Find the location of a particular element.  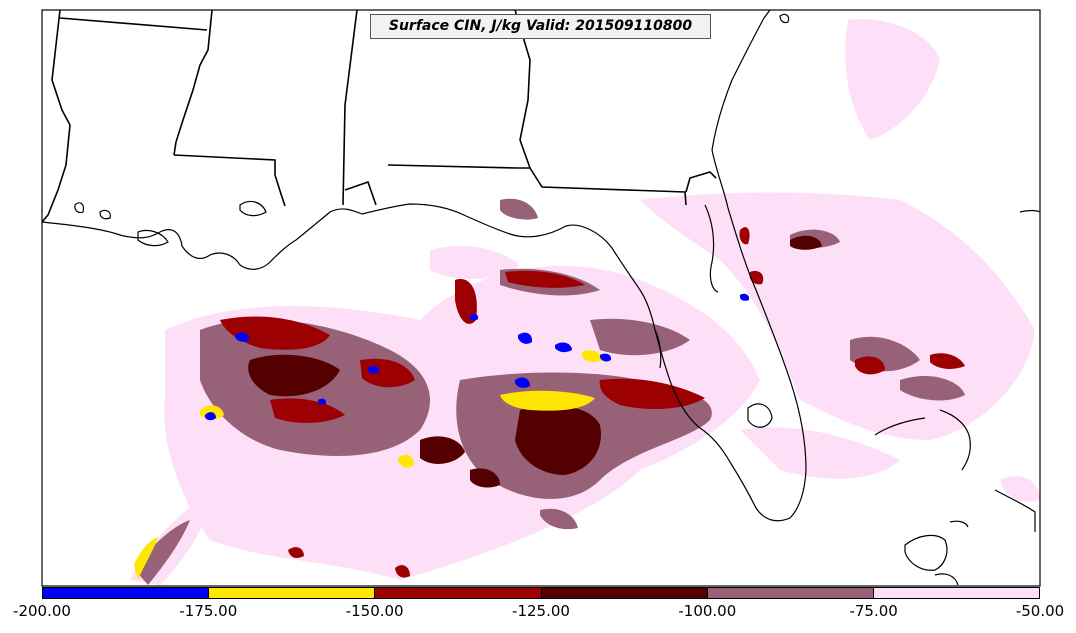

colorbar-tick-label: -150.00 is located at coordinates (374, 611).